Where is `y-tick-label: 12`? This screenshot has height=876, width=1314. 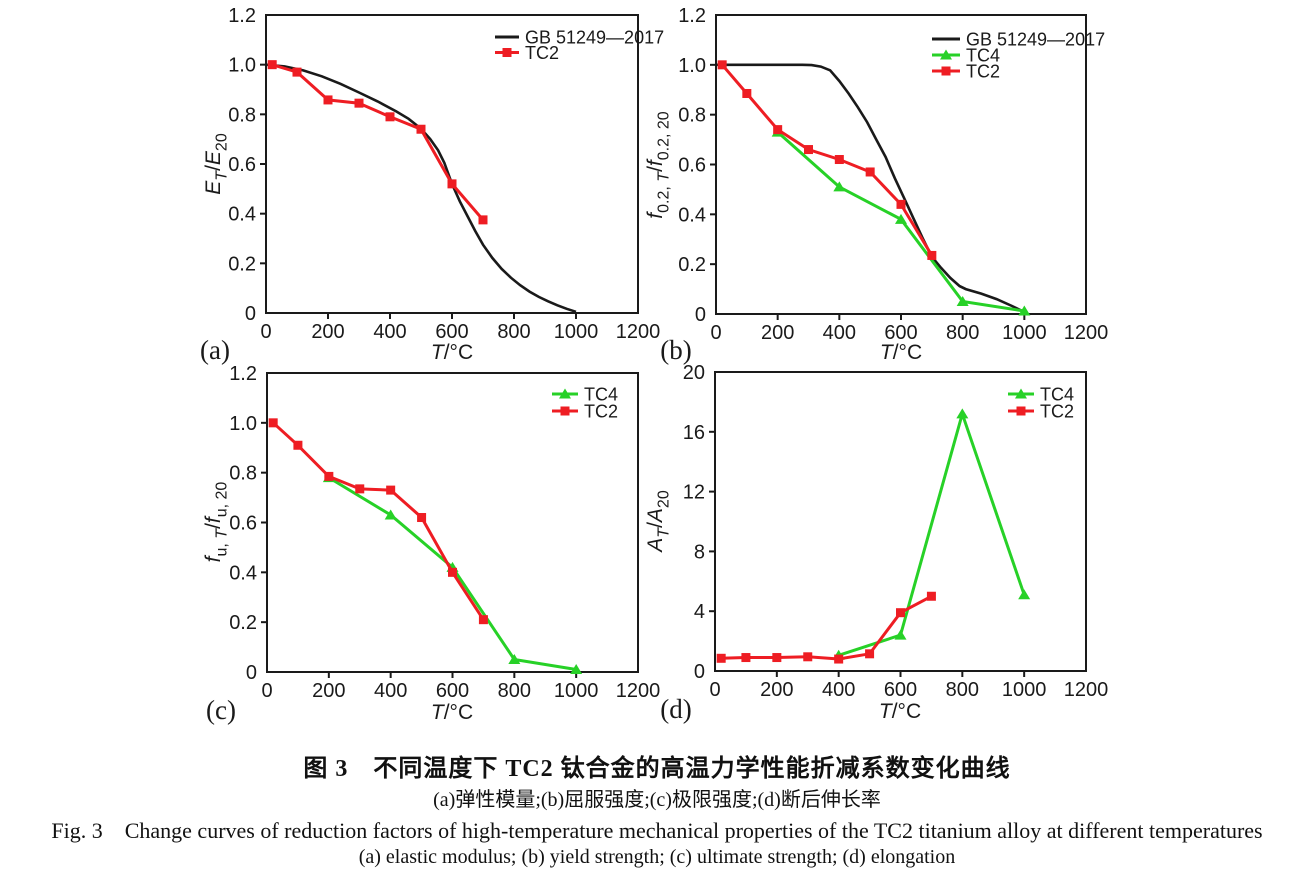
y-tick-label: 12 is located at coordinates (694, 493).